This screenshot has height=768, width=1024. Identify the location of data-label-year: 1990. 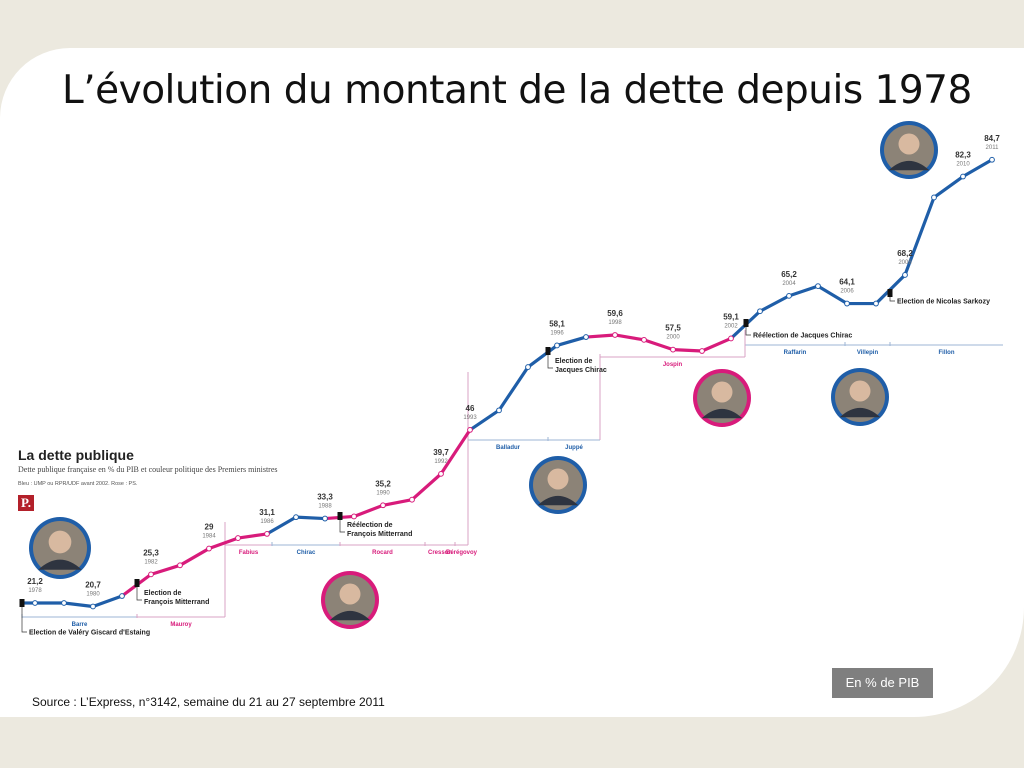
(383, 493).